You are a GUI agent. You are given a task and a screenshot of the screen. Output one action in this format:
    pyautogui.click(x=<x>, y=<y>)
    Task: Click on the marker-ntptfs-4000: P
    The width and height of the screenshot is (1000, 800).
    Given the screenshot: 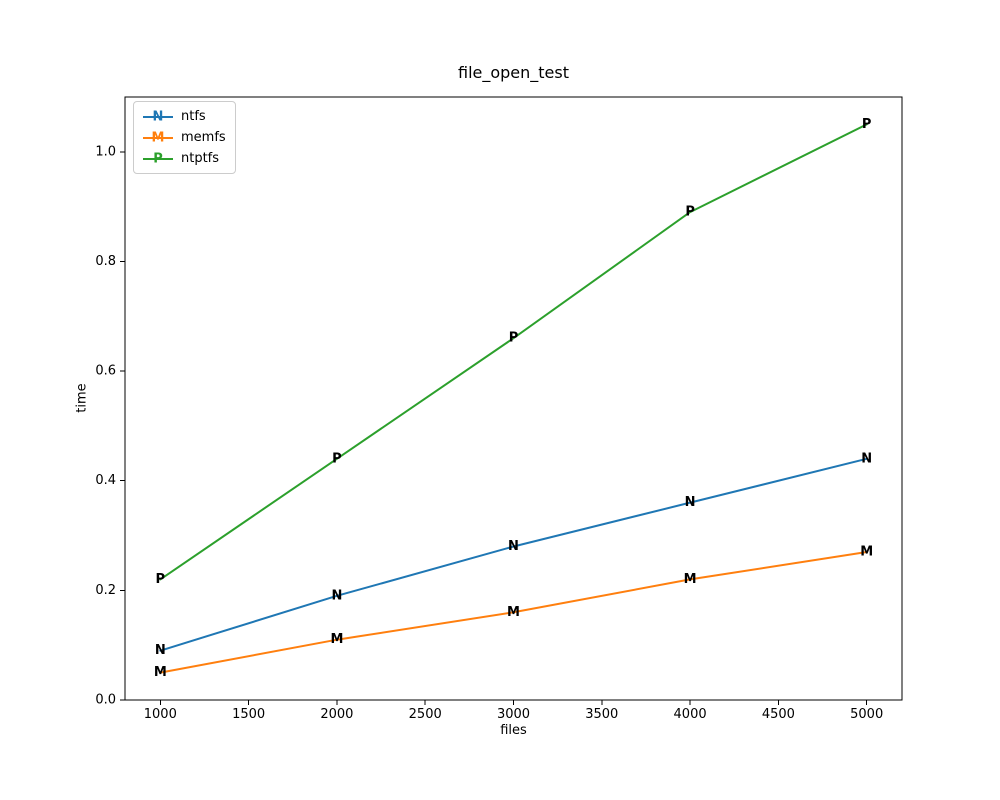 What is the action you would take?
    pyautogui.click(x=690, y=212)
    